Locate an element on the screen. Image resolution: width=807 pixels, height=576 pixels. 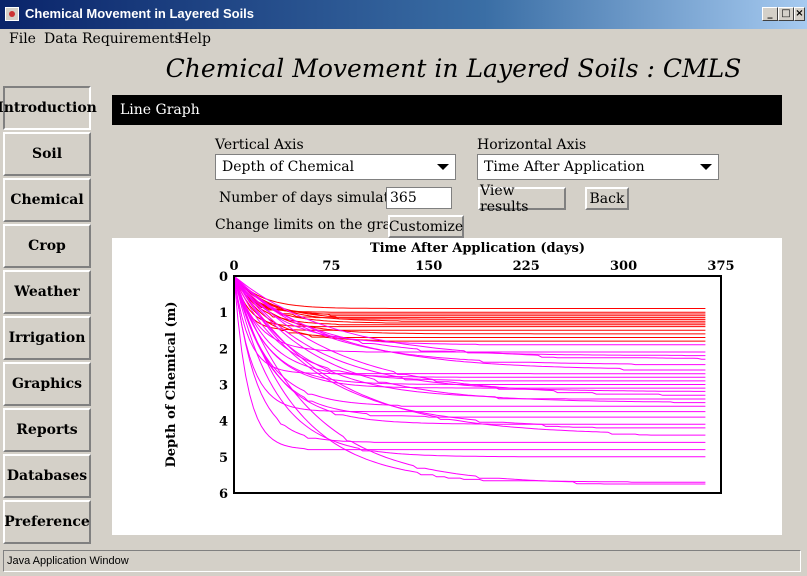
vertical-axis-value: Depth of Chemical is located at coordinates (288, 167).